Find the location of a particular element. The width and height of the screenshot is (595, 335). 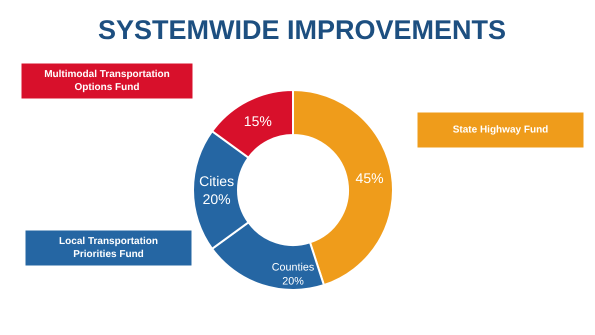

text: Multimodal Transportation Options Fund is located at coordinates (107, 81).